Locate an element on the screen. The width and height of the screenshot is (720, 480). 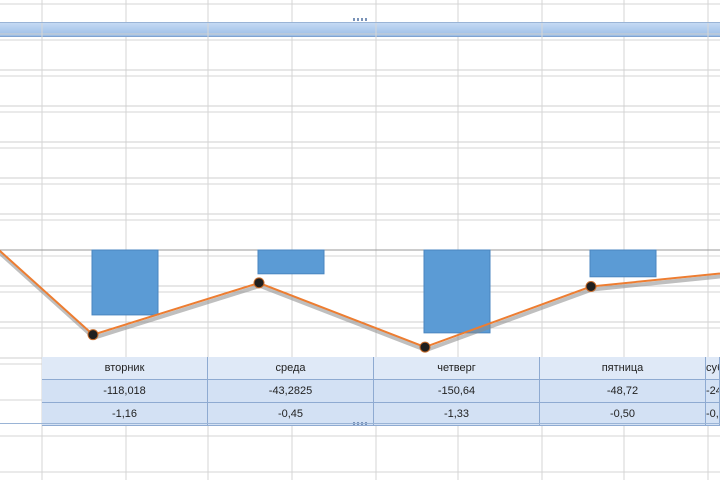
bar-среда is located at coordinates (291, 262).